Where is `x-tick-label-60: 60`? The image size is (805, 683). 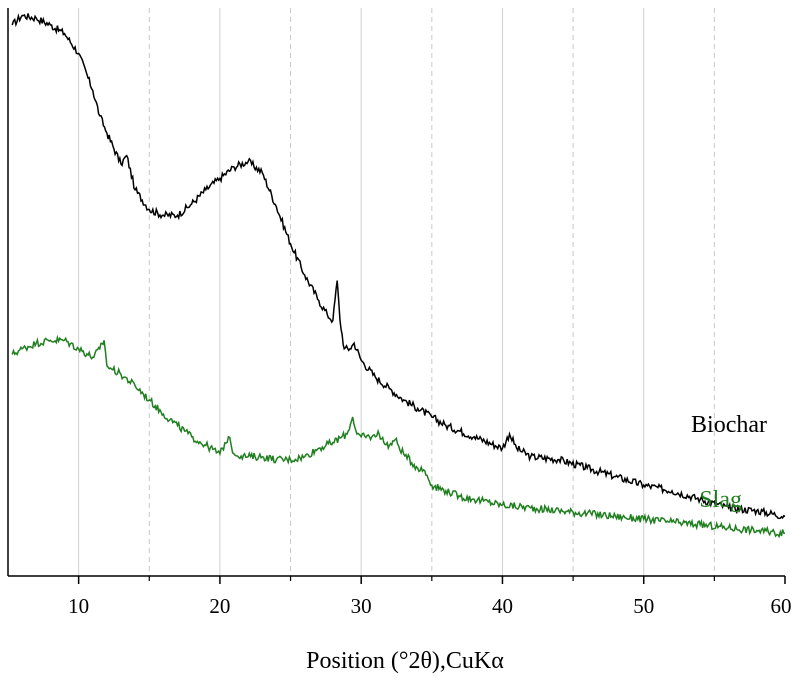 x-tick-label-60: 60 is located at coordinates (781, 606).